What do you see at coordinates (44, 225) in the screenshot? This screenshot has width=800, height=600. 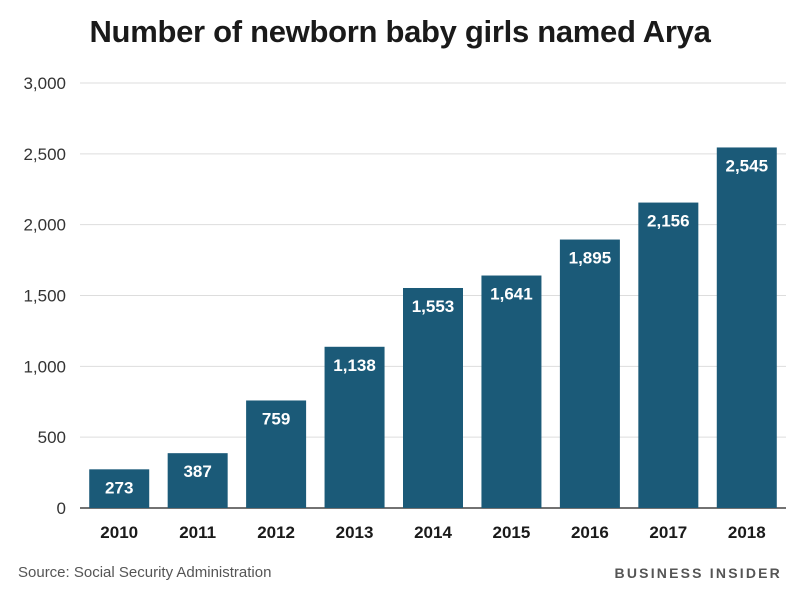 I see `y-tick-label: 2,000` at bounding box center [44, 225].